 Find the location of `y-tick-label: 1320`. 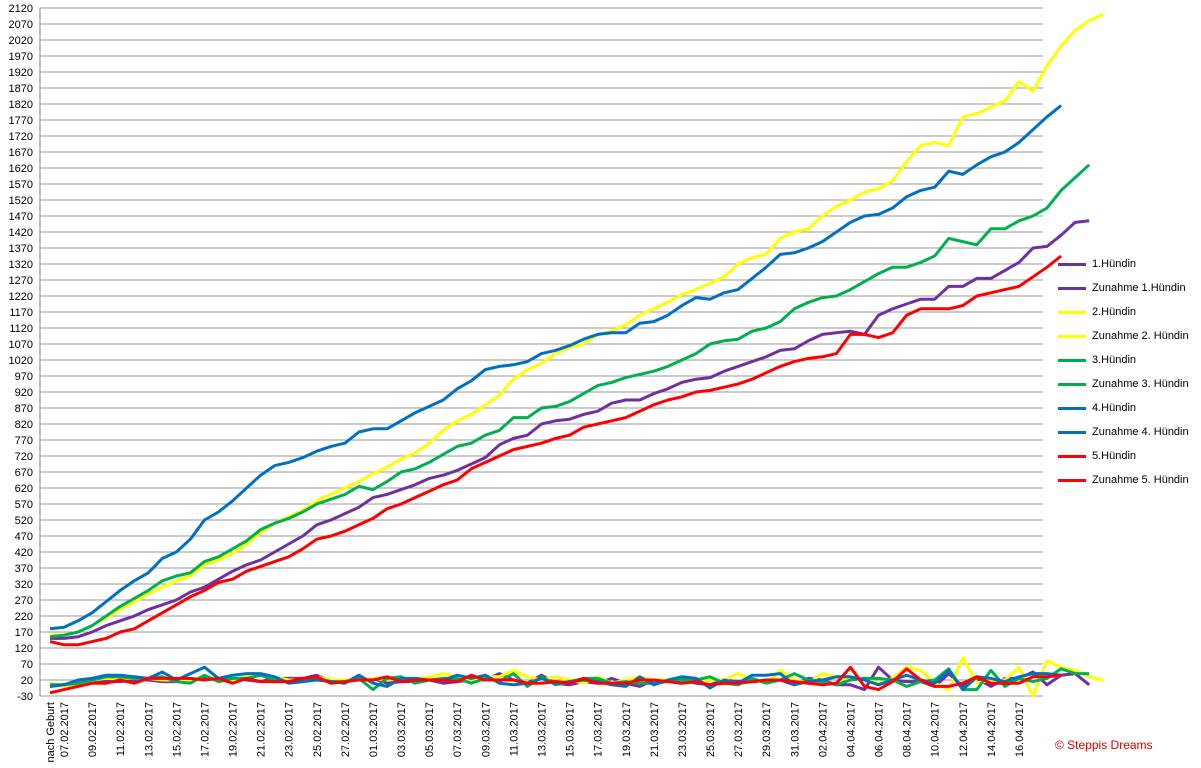

y-tick-label: 1320 is located at coordinates (21, 265).